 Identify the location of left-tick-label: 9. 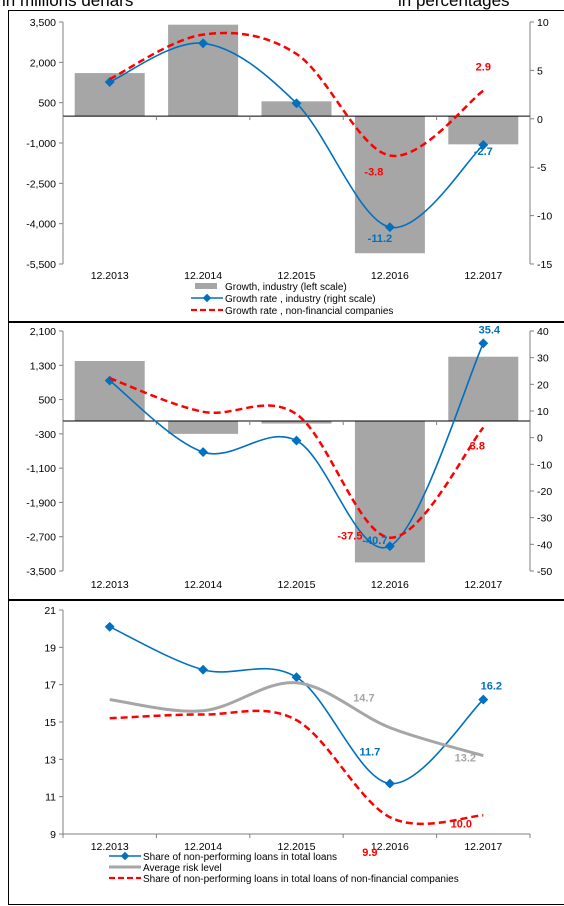
(53, 835).